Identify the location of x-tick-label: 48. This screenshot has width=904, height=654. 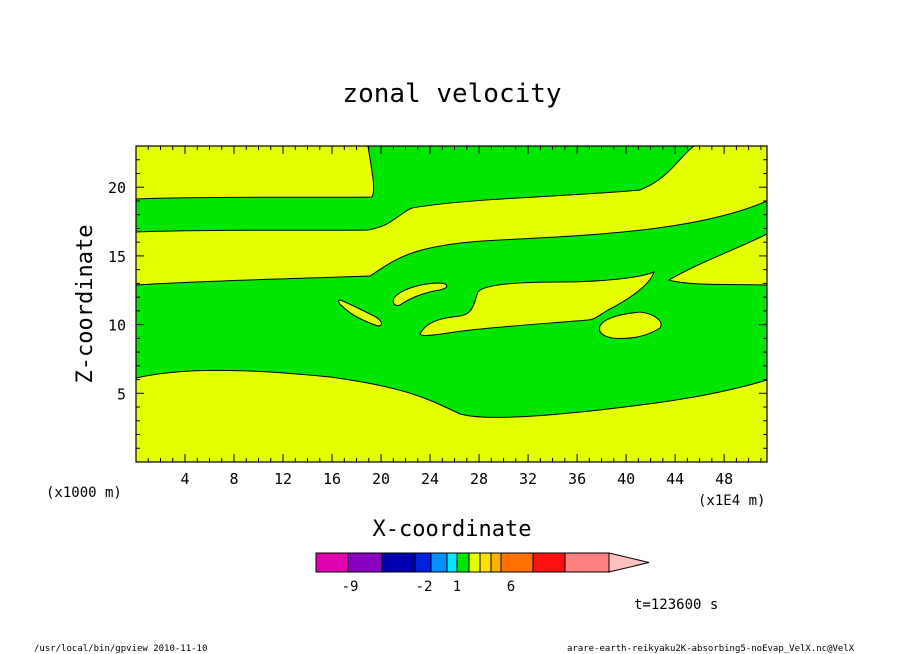
(724, 479).